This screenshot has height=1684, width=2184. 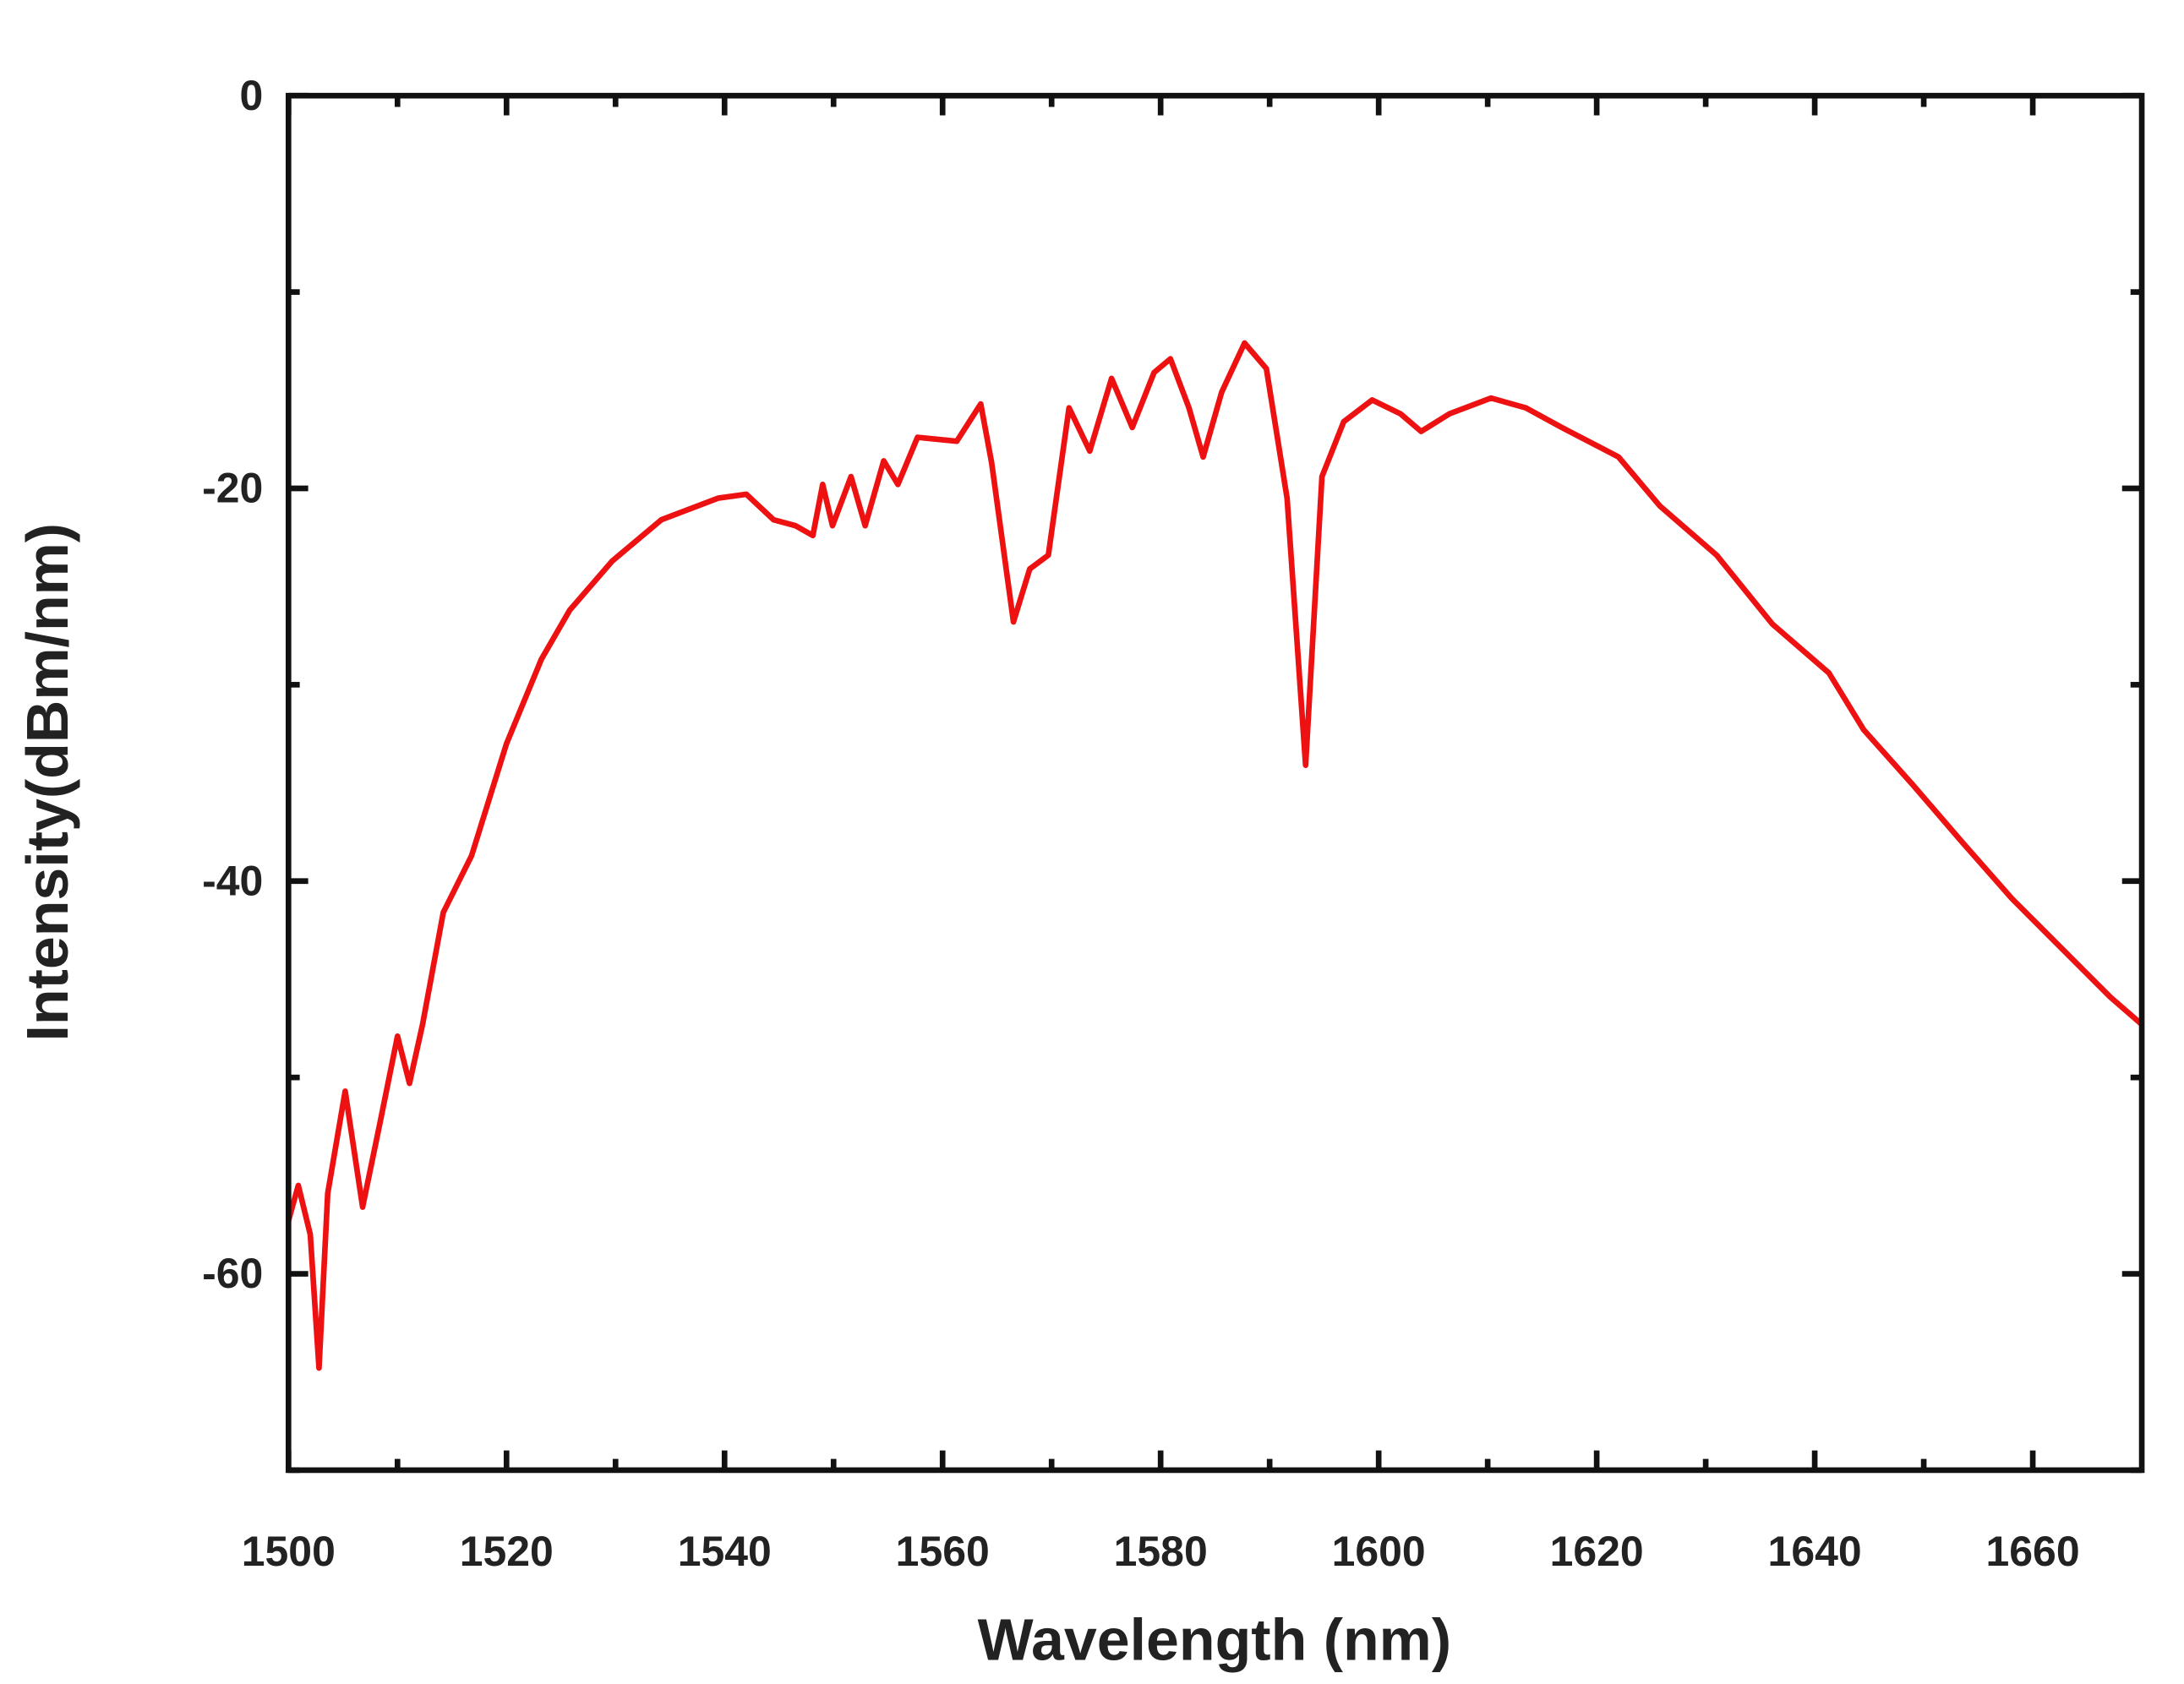 What do you see at coordinates (232, 1273) in the screenshot?
I see `y-tick-label: -60` at bounding box center [232, 1273].